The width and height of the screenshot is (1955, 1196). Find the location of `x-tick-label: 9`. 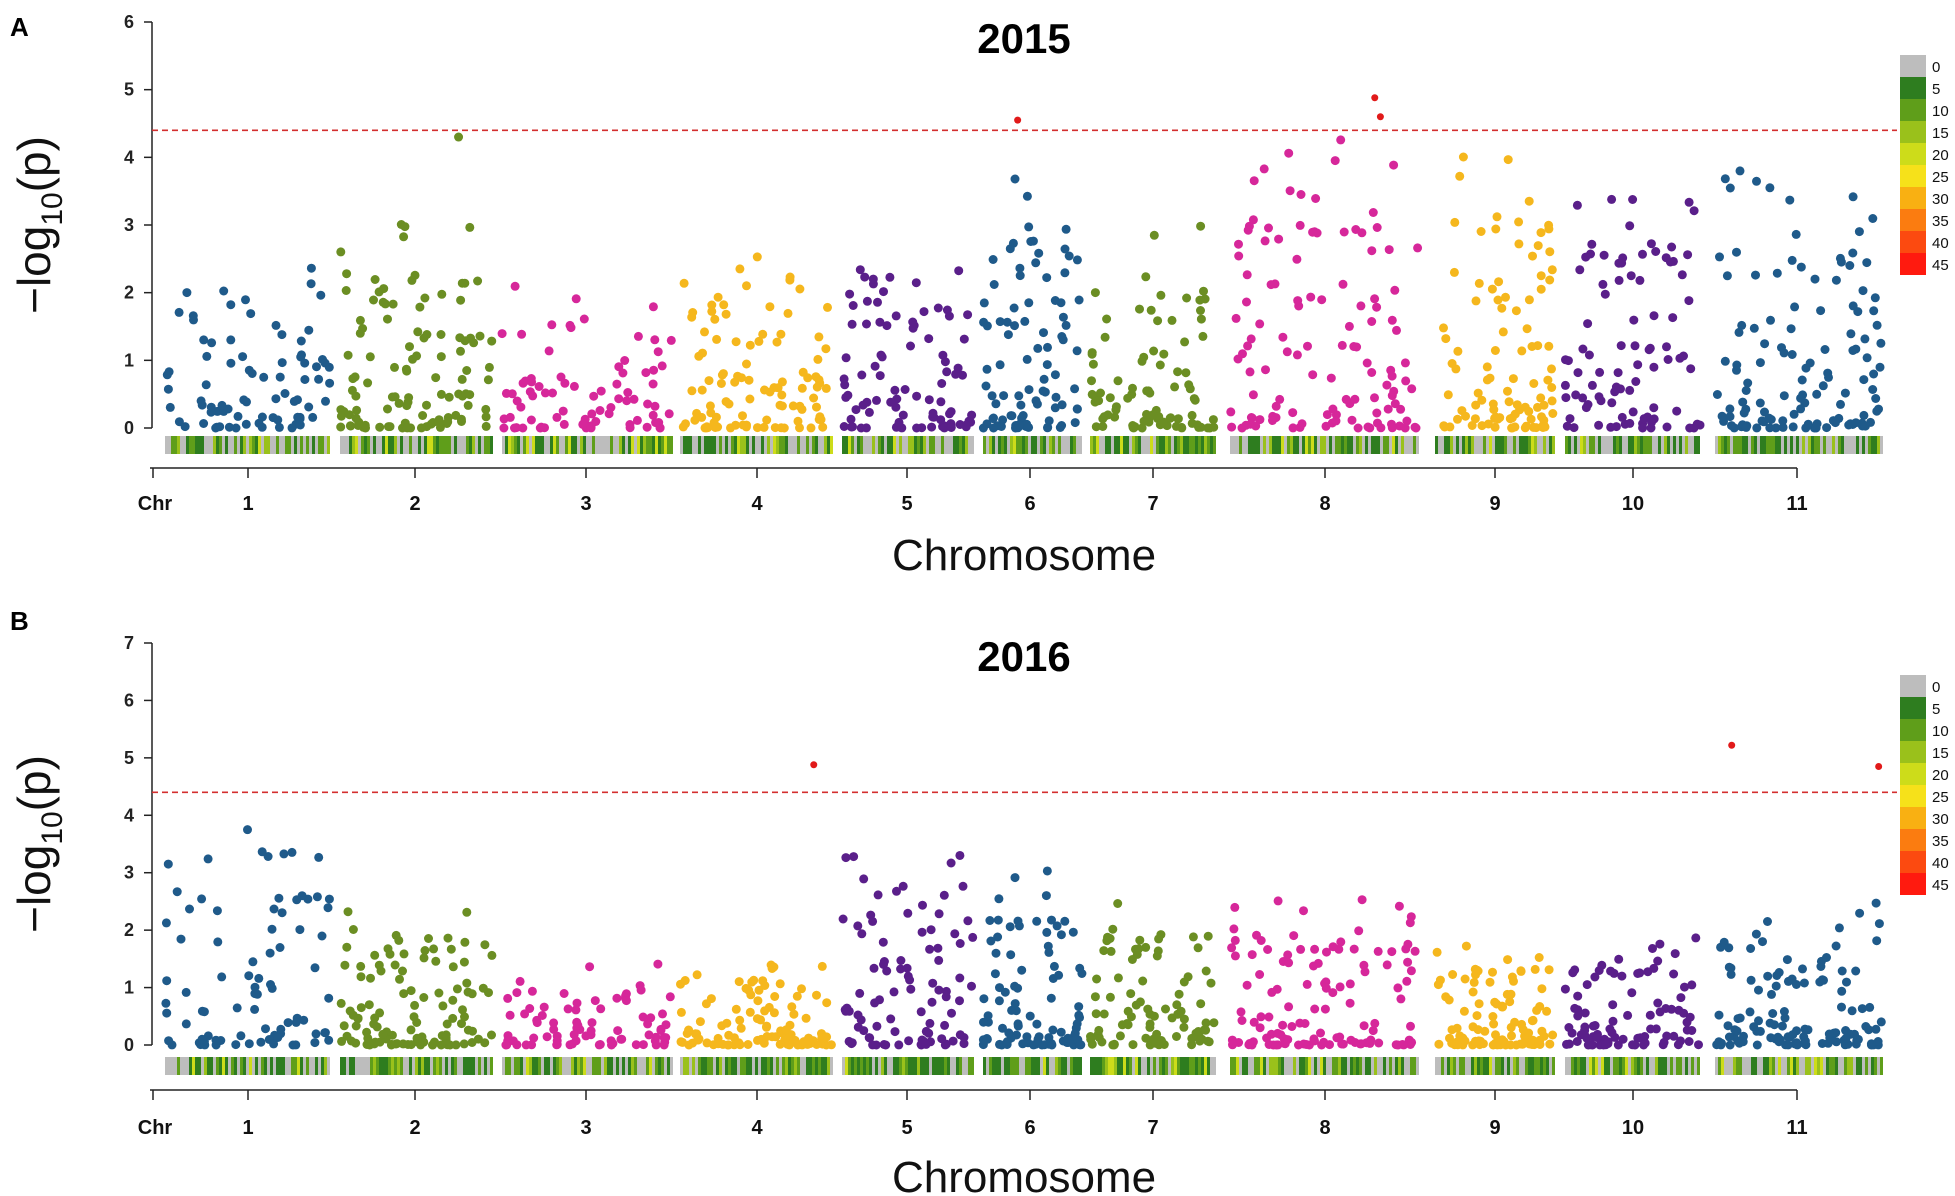

x-tick-label: 9 is located at coordinates (1494, 1128).